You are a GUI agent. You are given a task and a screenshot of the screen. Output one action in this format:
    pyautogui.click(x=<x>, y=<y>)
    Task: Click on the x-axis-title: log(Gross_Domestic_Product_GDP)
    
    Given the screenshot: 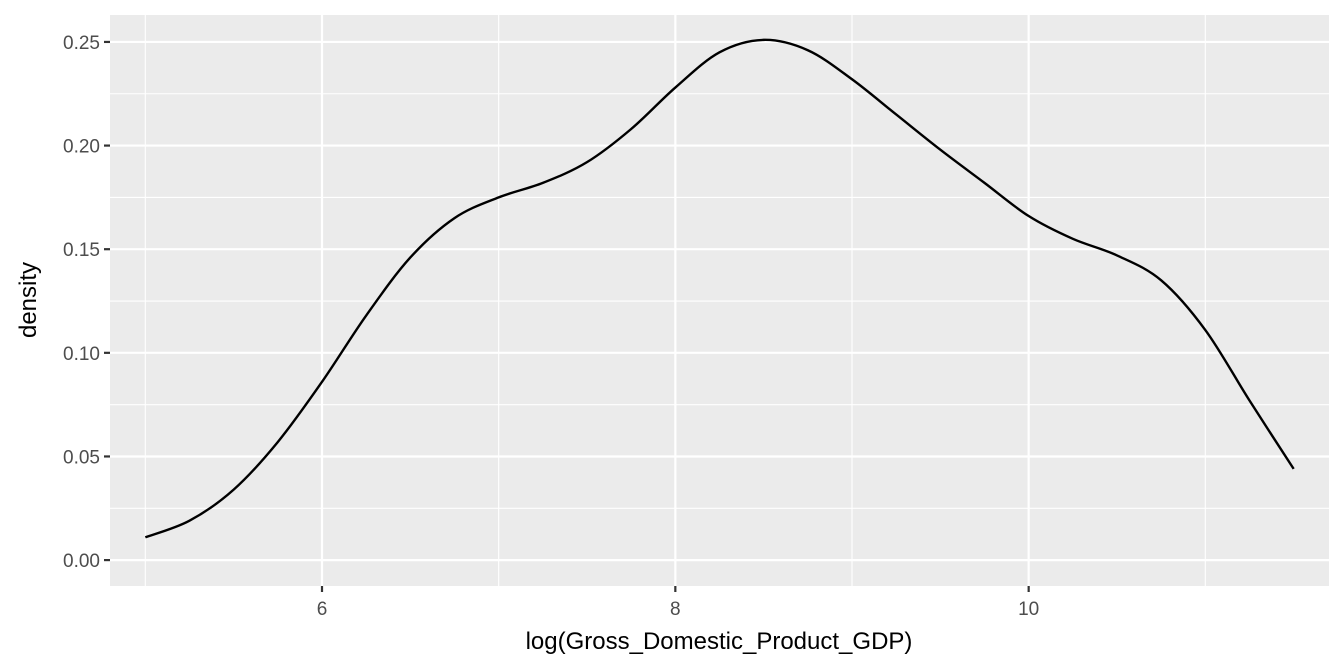 What is the action you would take?
    pyautogui.click(x=719, y=641)
    